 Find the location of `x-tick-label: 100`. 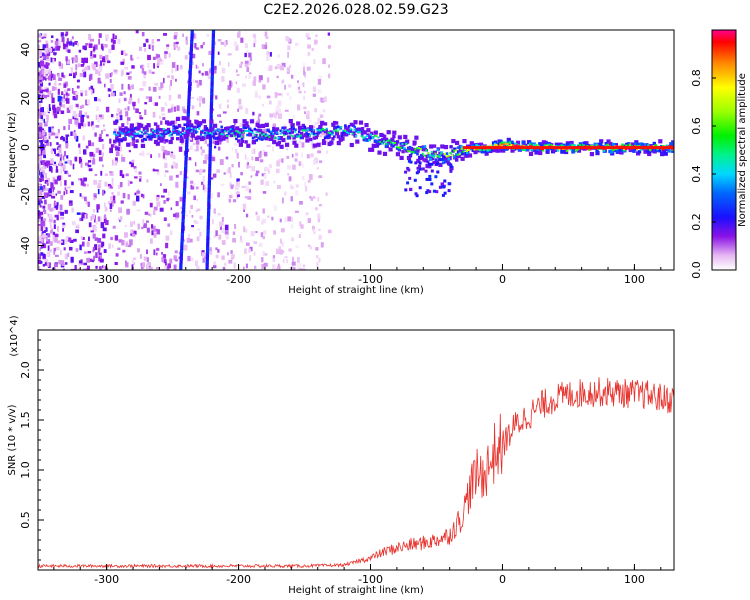

x-tick-label: 100 is located at coordinates (634, 579).